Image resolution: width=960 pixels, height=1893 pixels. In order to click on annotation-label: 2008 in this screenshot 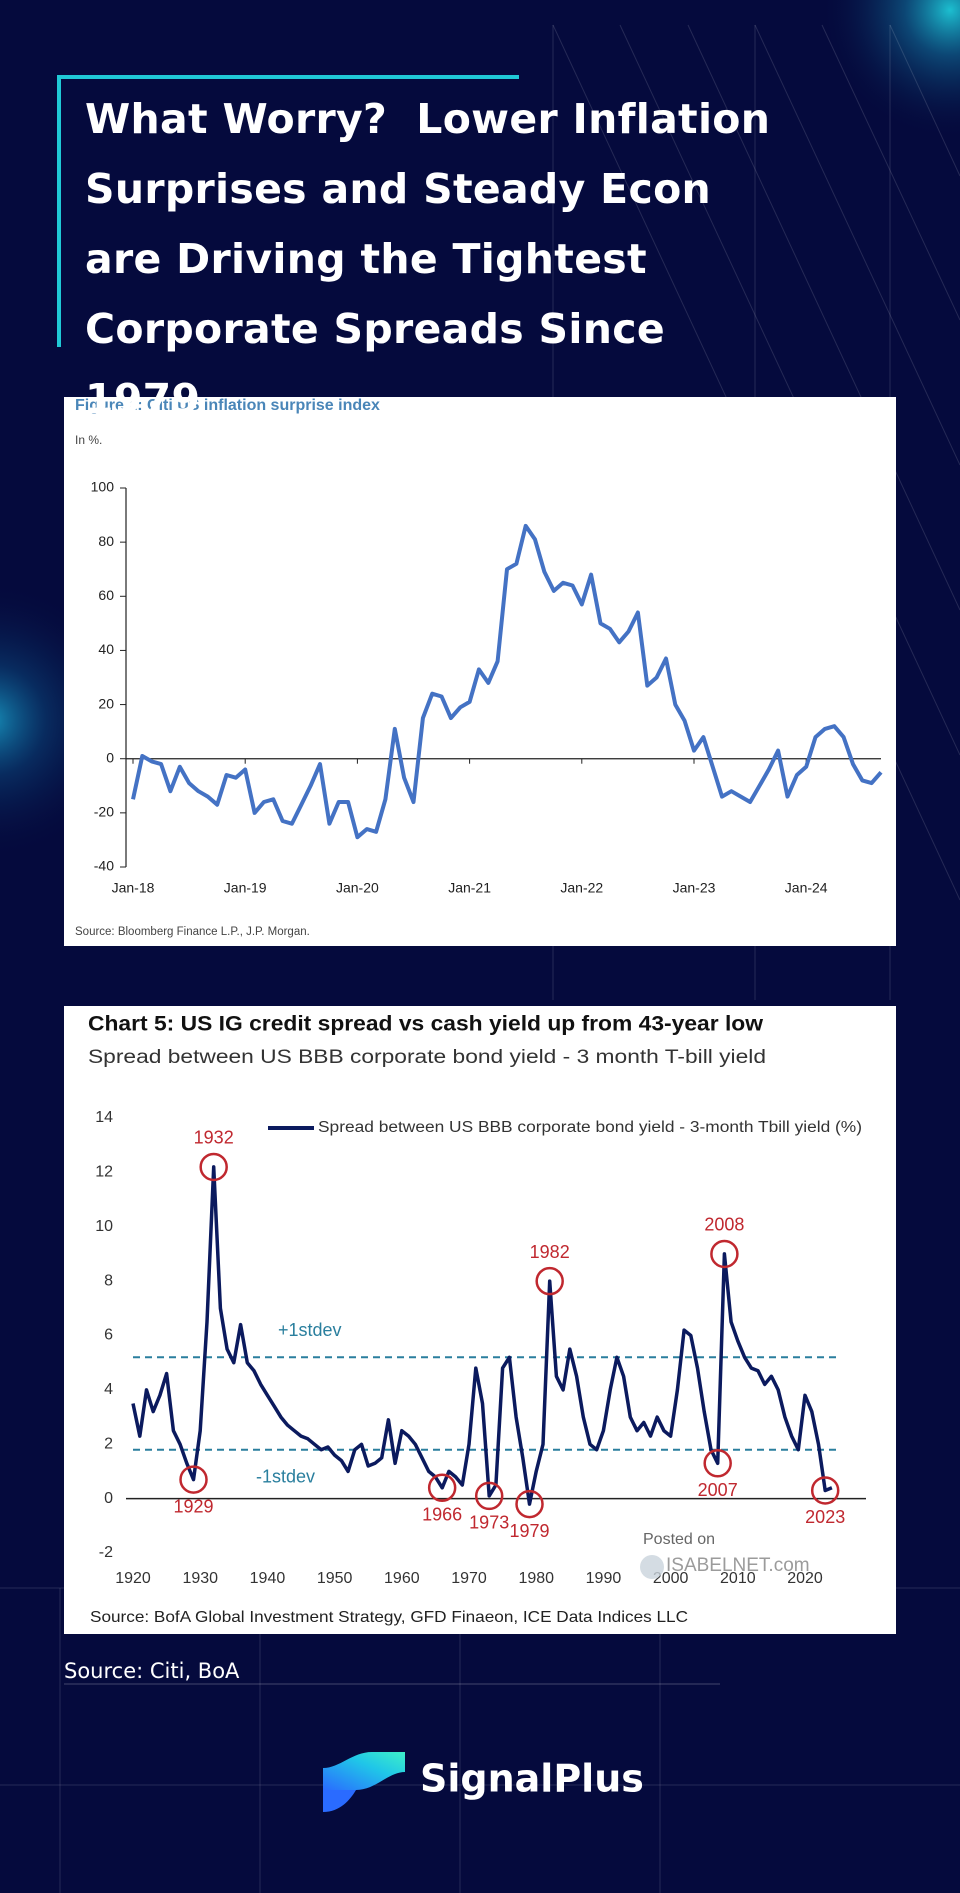, I will do `click(724, 1225)`.